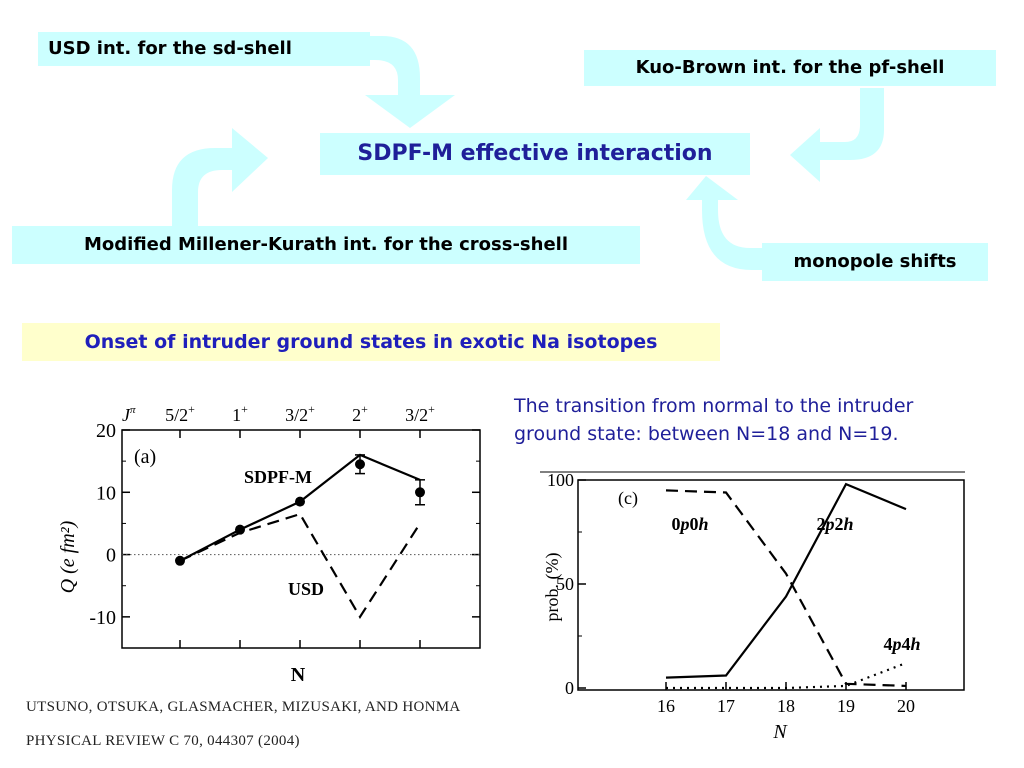 This screenshot has width=1024, height=768. What do you see at coordinates (569, 688) in the screenshot?
I see `chart-c-ytick-label: 0` at bounding box center [569, 688].